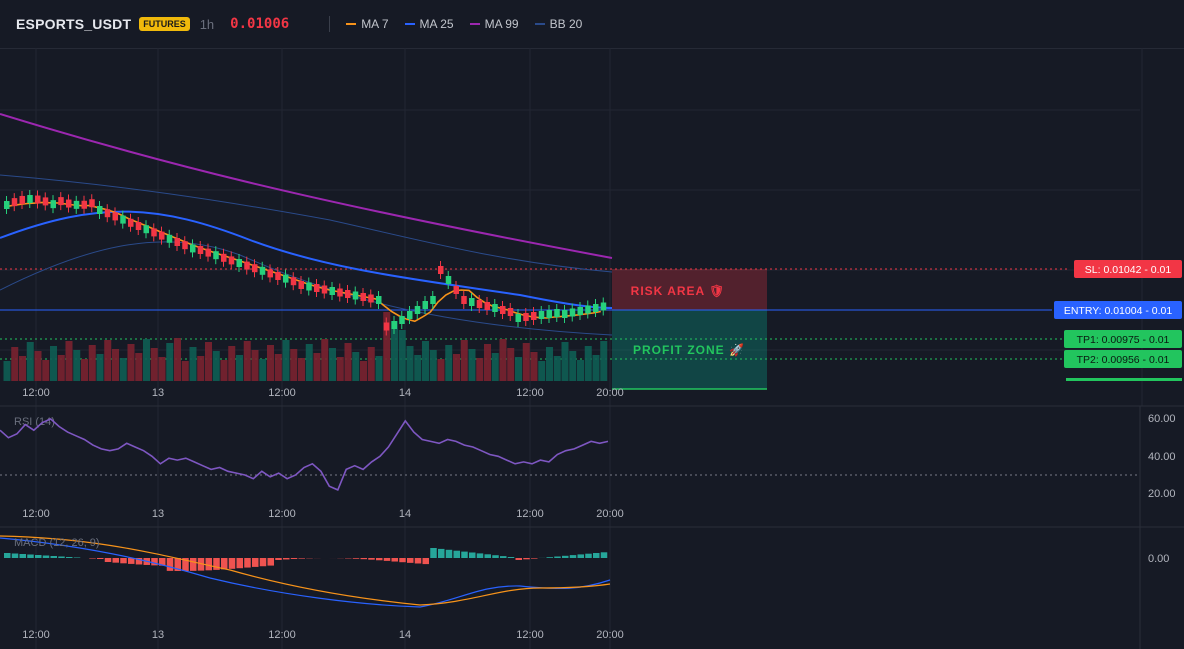  Describe the element at coordinates (1158, 559) in the screenshot. I see `macd-axis-zero: 0.00` at that location.